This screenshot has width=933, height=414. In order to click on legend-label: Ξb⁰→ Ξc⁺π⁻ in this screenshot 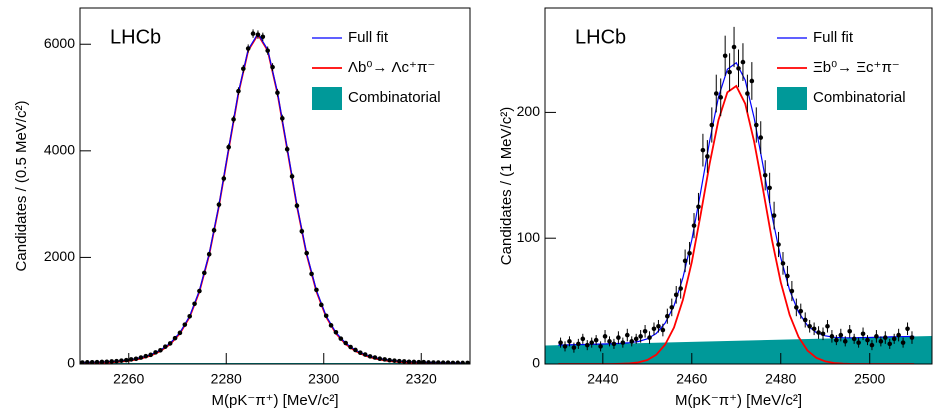, I will do `click(856, 67)`.